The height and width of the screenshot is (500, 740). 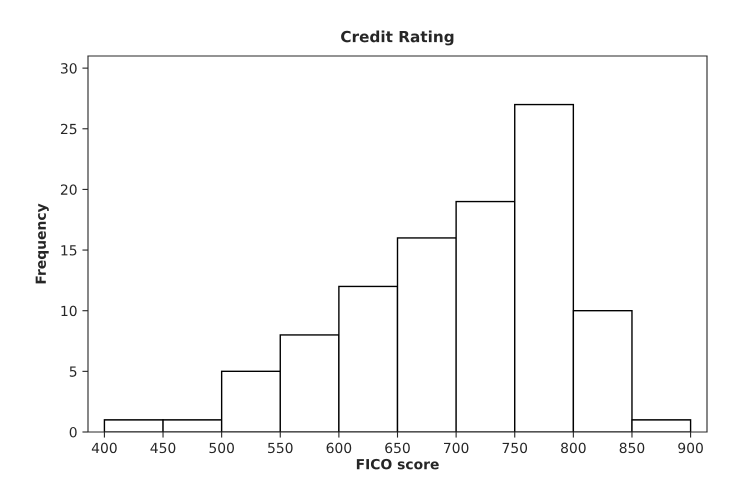 What do you see at coordinates (68, 250) in the screenshot?
I see `y-tick-label: 15` at bounding box center [68, 250].